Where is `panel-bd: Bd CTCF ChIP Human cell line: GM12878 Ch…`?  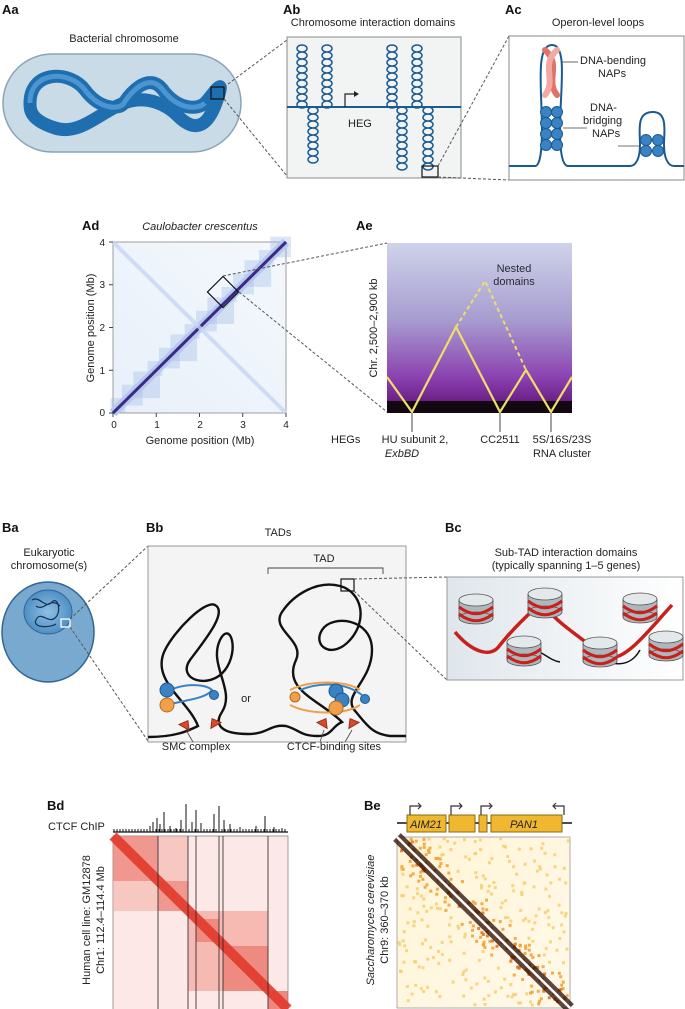
panel-bd: Bd CTCF ChIP Human cell line: GM12878 Ch… is located at coordinates (169, 903).